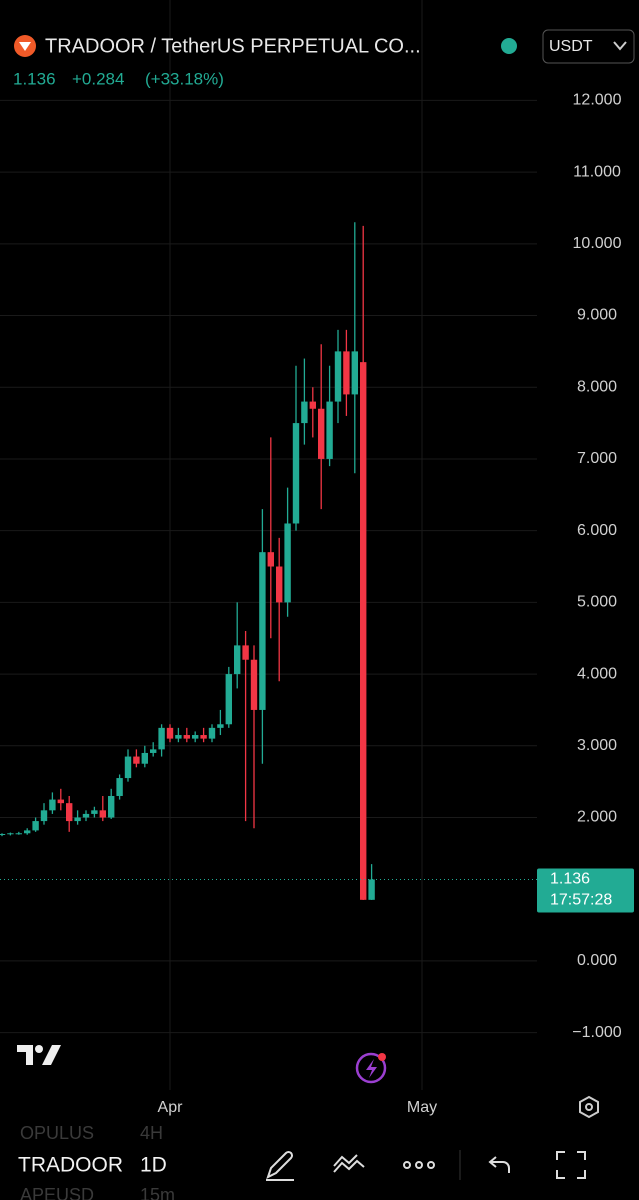  I want to click on price-change-pct: (+33.18%), so click(184, 78).